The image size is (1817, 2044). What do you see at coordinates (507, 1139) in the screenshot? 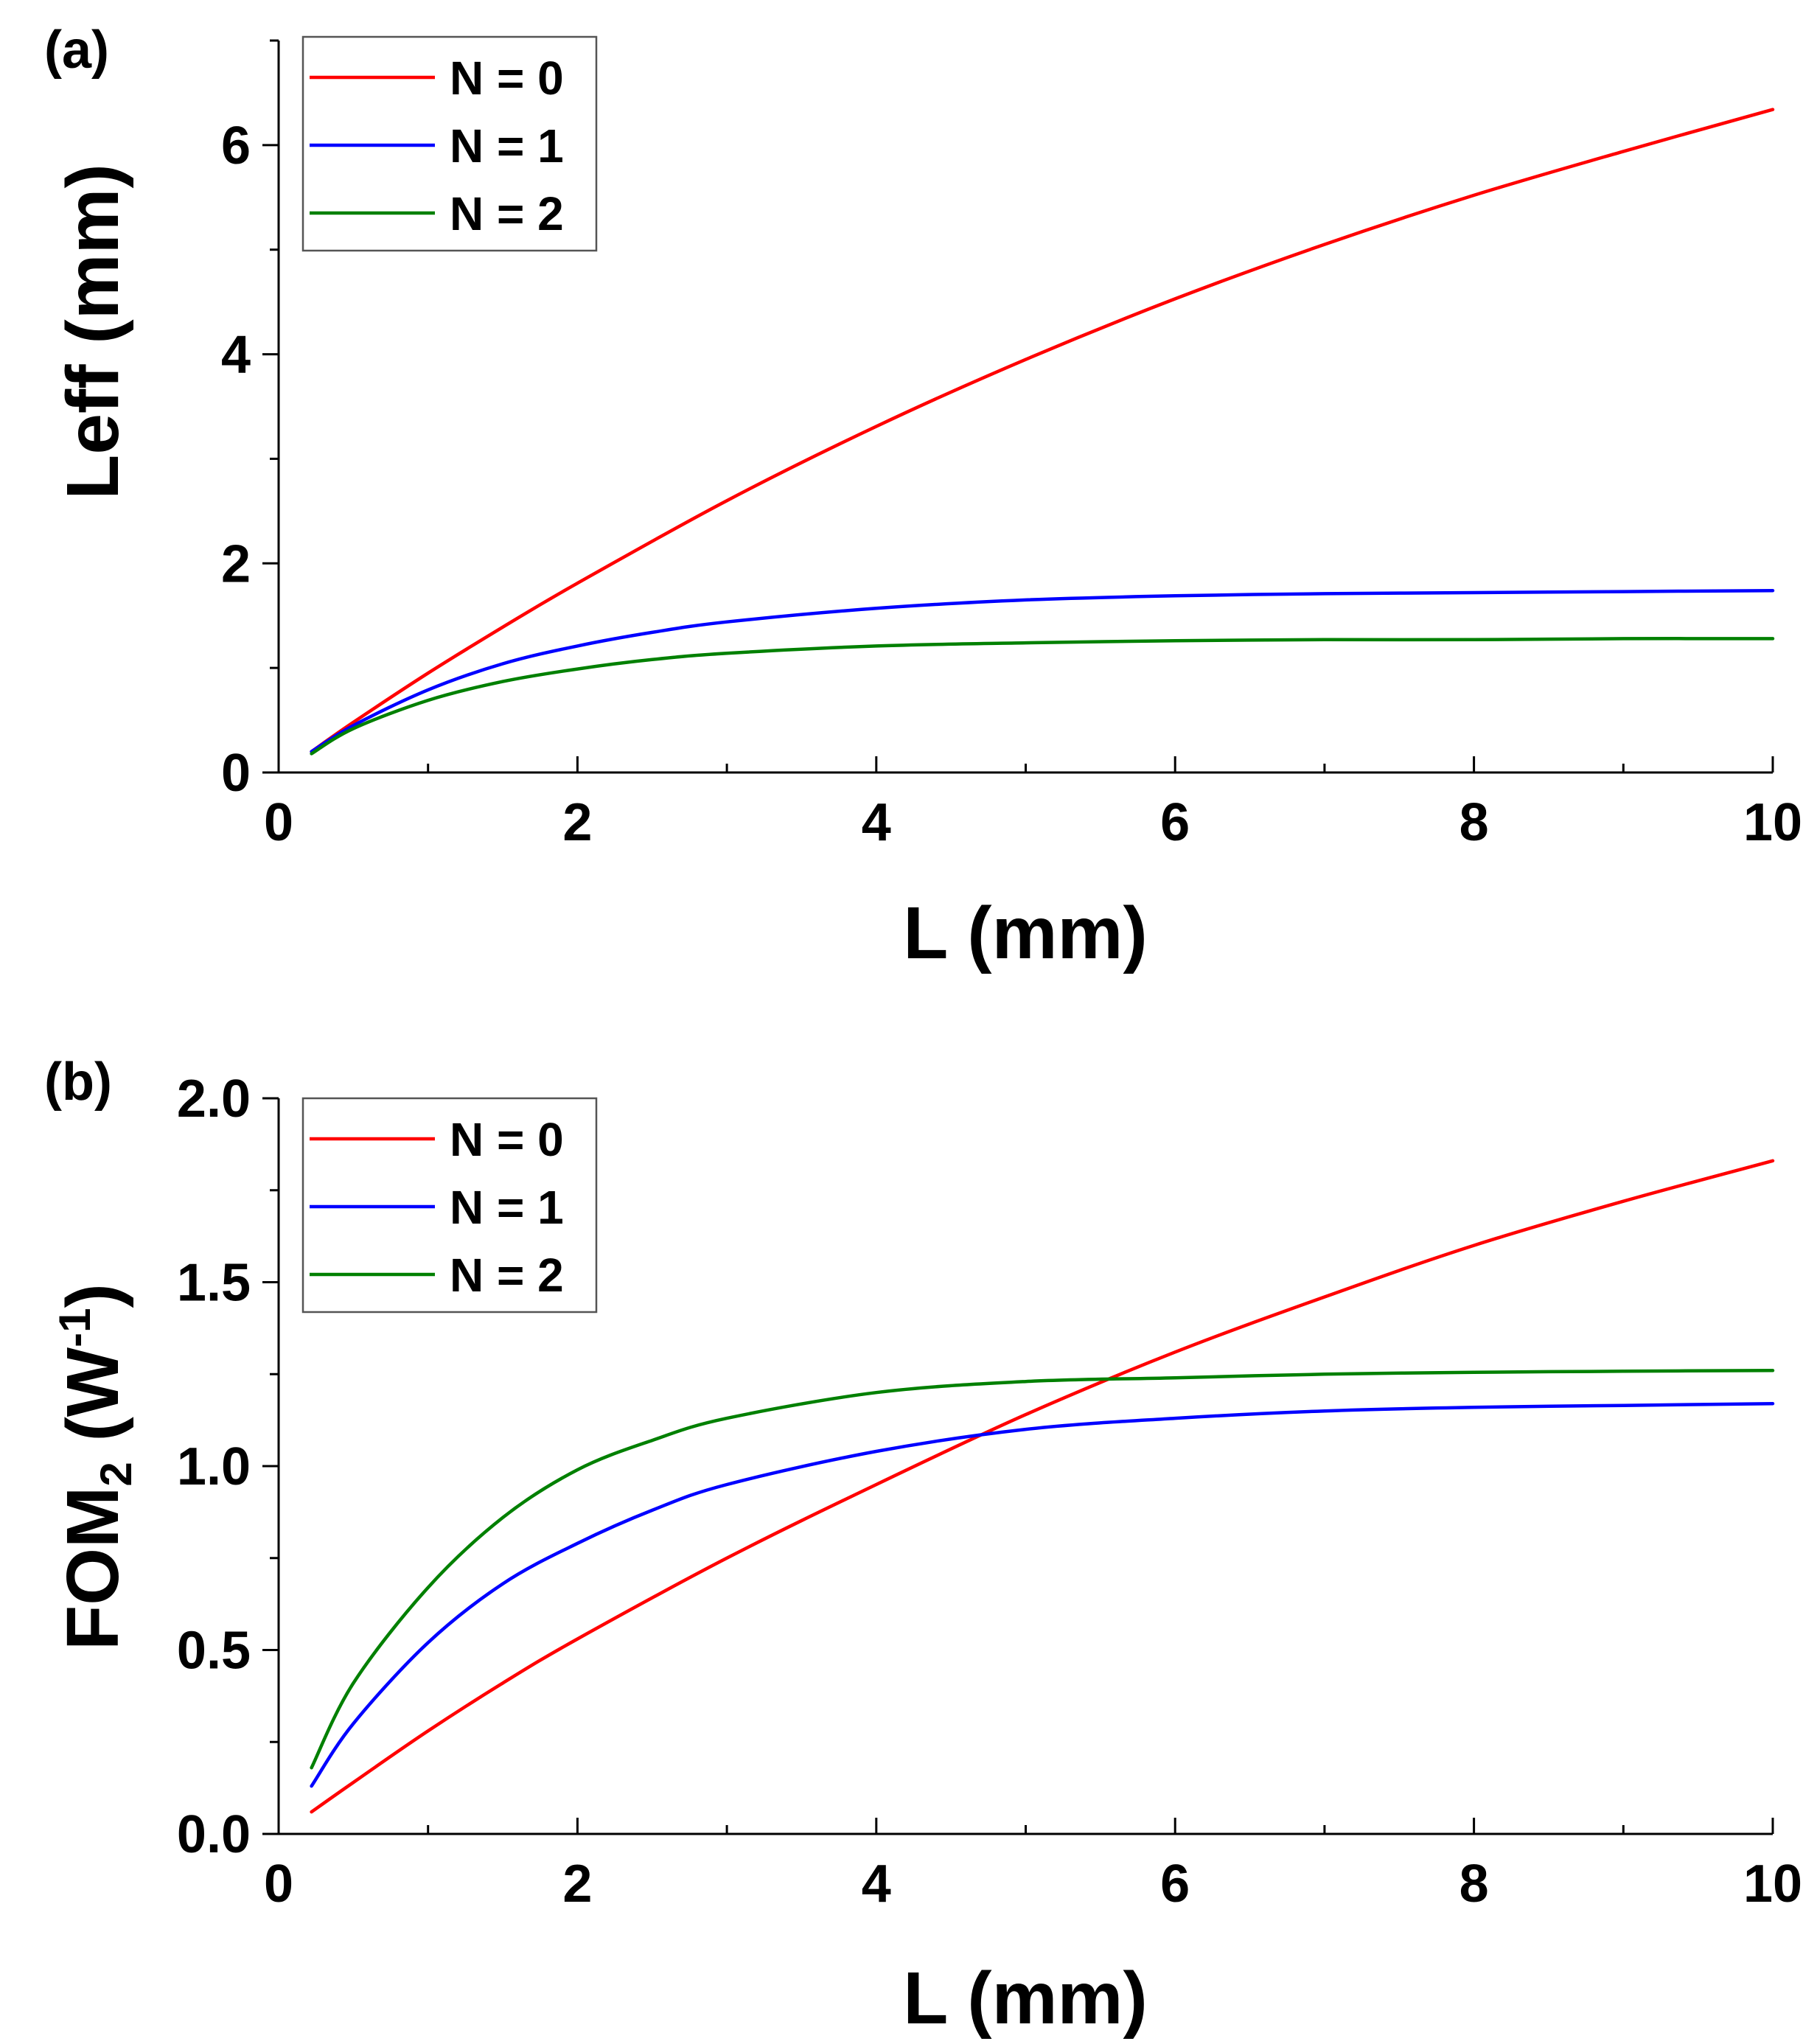
I see `panel-b-legend-label-n0: N = 0` at bounding box center [507, 1139].